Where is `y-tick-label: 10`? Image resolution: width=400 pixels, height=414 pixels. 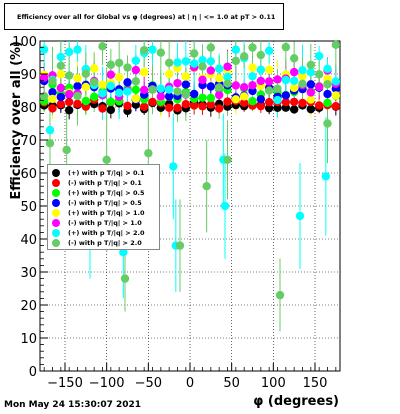
y-tick-label: 10 is located at coordinates (28, 339).